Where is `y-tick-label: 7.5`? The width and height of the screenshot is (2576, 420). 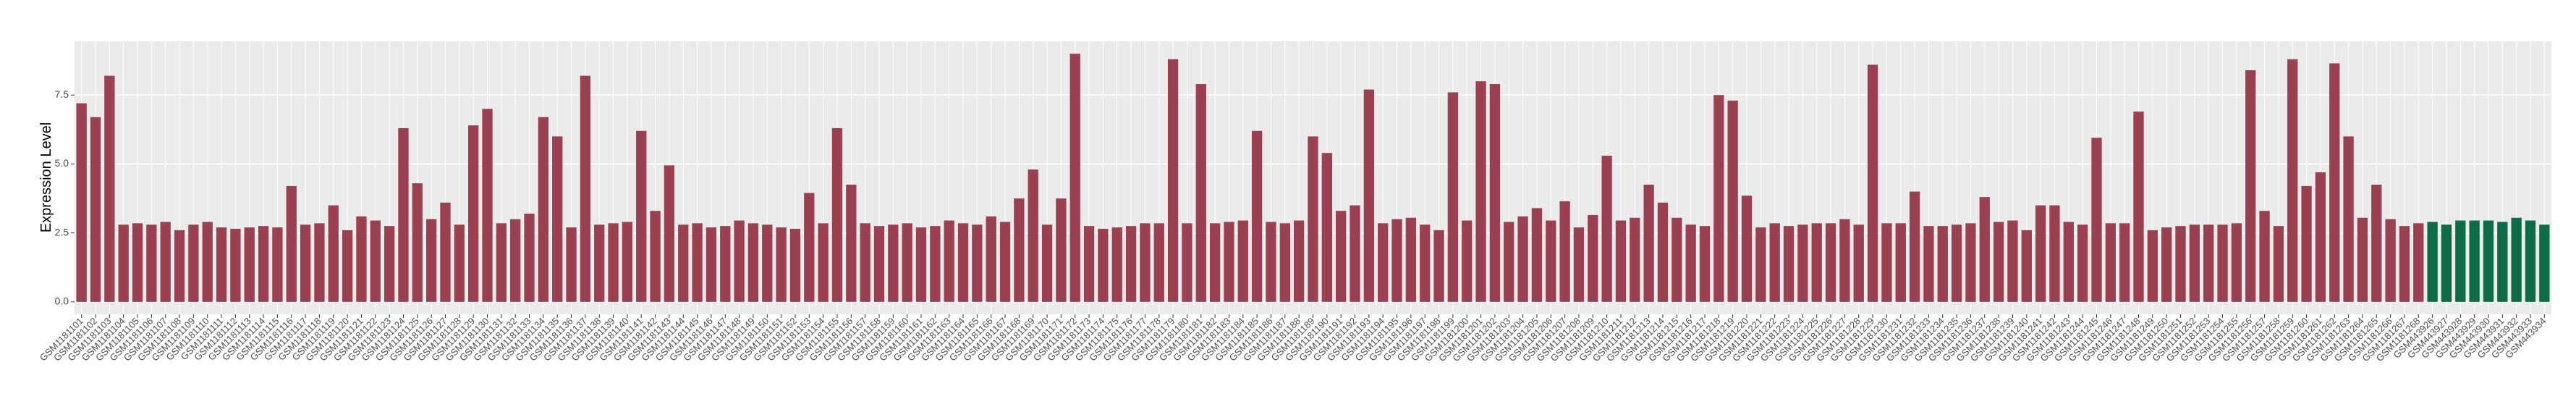 y-tick-label: 7.5 is located at coordinates (62, 94).